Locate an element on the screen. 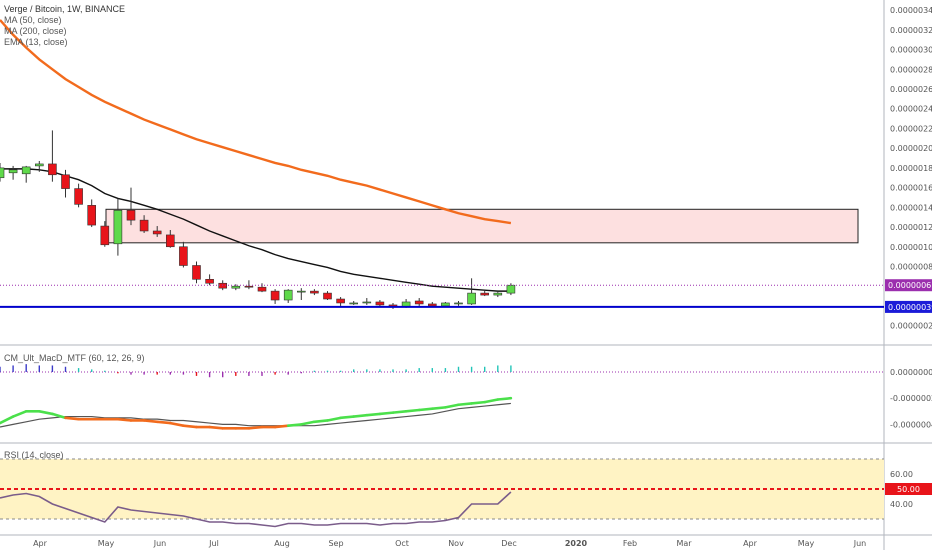 This screenshot has width=932, height=550. ema13-line is located at coordinates (255, 230).